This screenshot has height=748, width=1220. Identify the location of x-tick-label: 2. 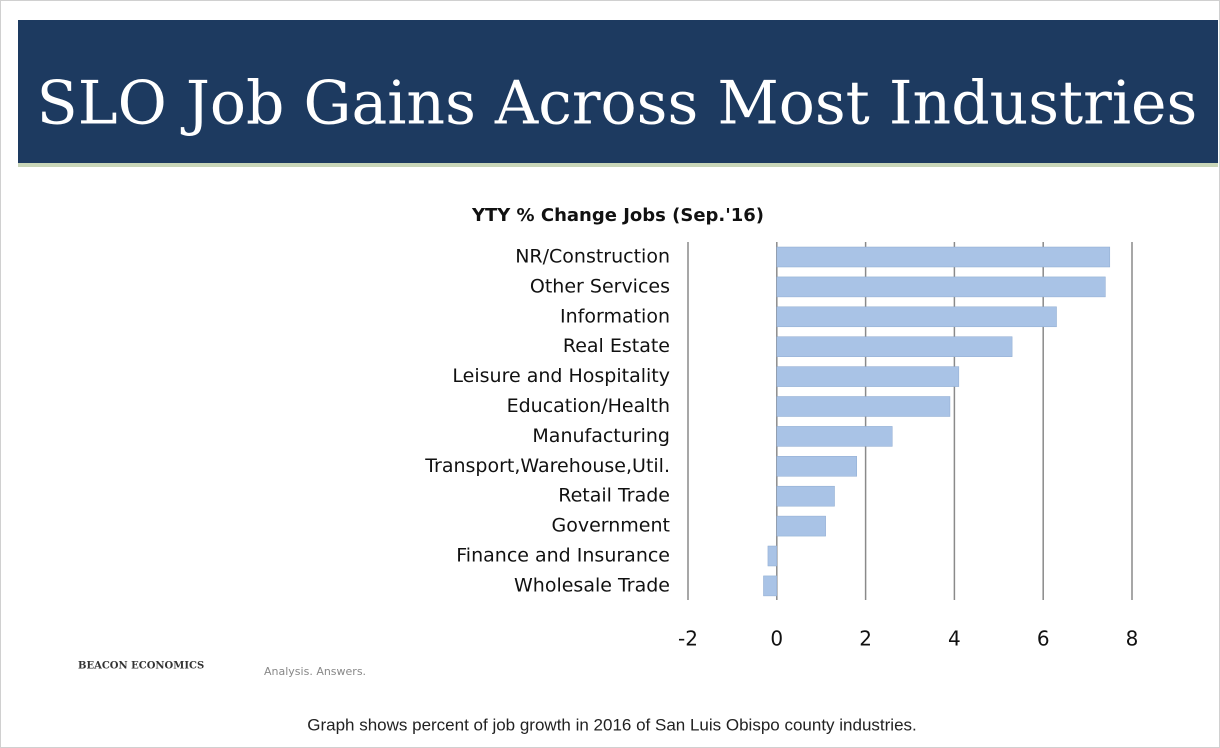
(865, 639).